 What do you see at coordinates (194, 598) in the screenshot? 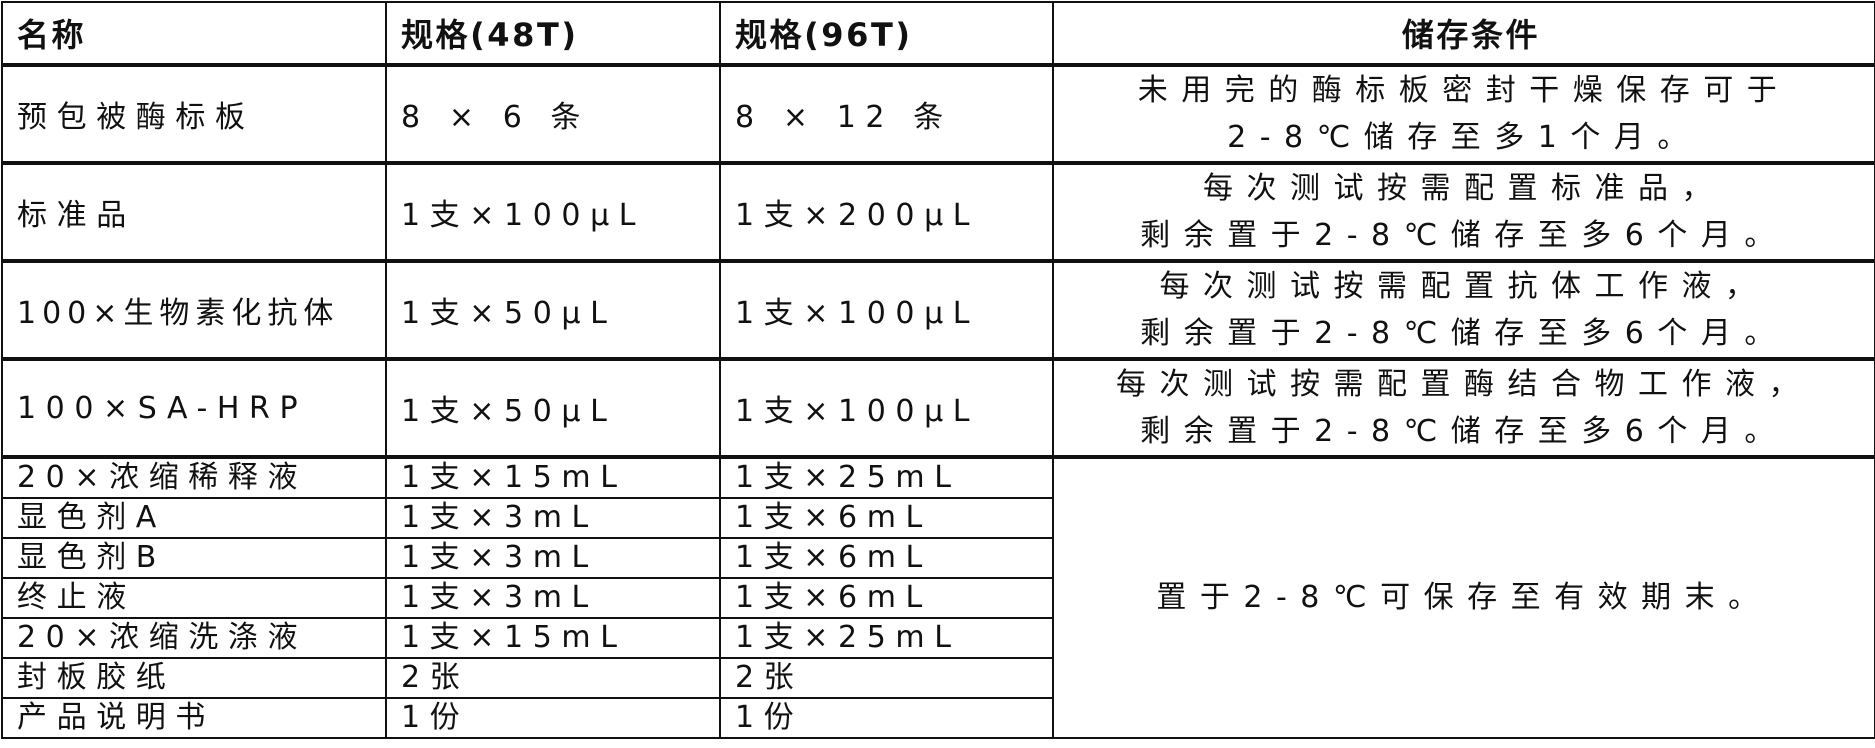
I see `cell-name: 终止液` at bounding box center [194, 598].